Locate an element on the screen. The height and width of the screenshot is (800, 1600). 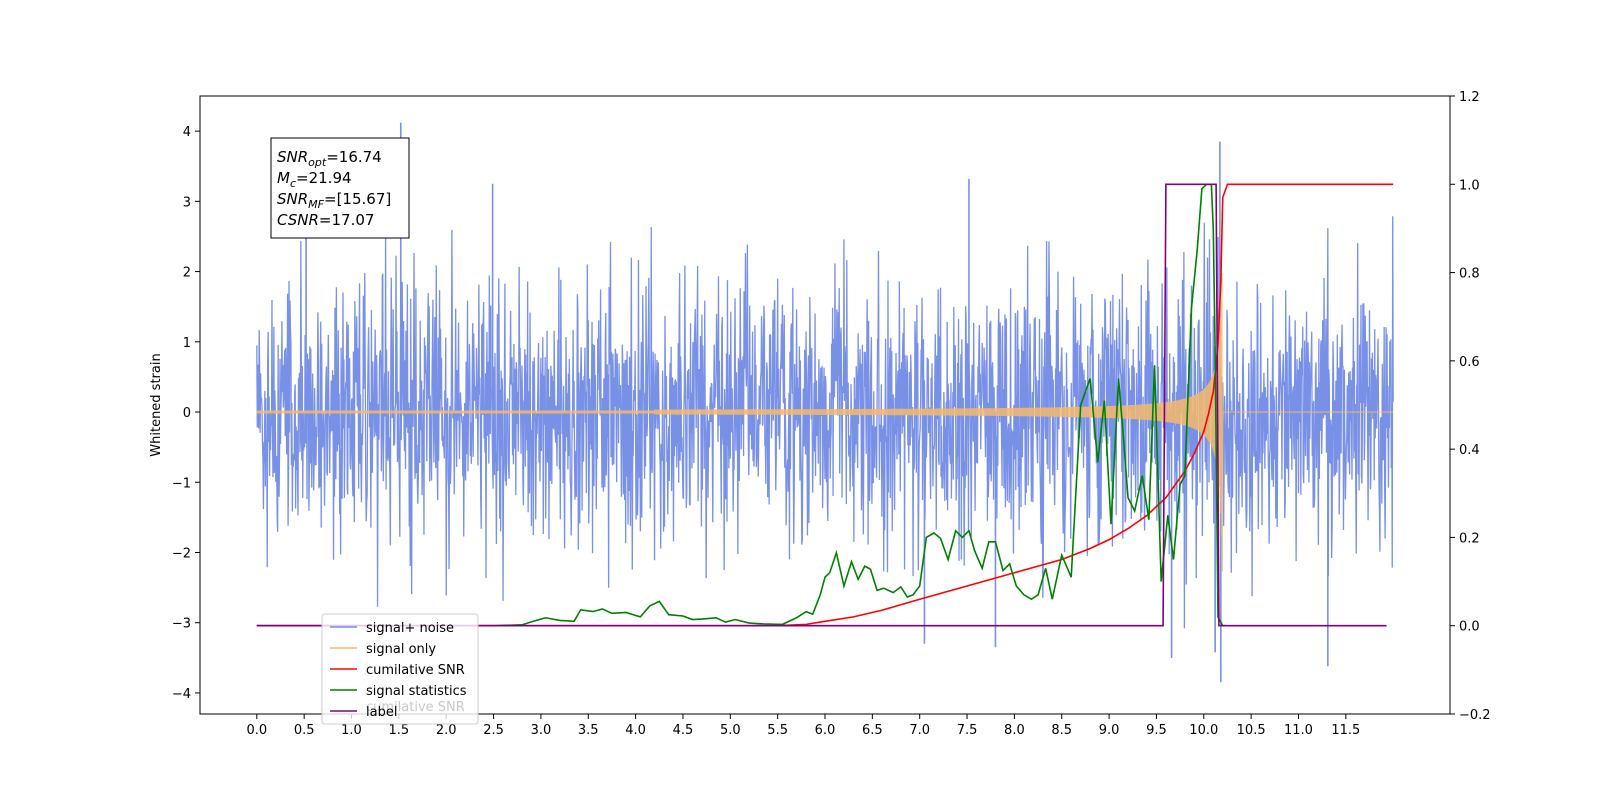
y-tick-label: 4 is located at coordinates (187, 132).